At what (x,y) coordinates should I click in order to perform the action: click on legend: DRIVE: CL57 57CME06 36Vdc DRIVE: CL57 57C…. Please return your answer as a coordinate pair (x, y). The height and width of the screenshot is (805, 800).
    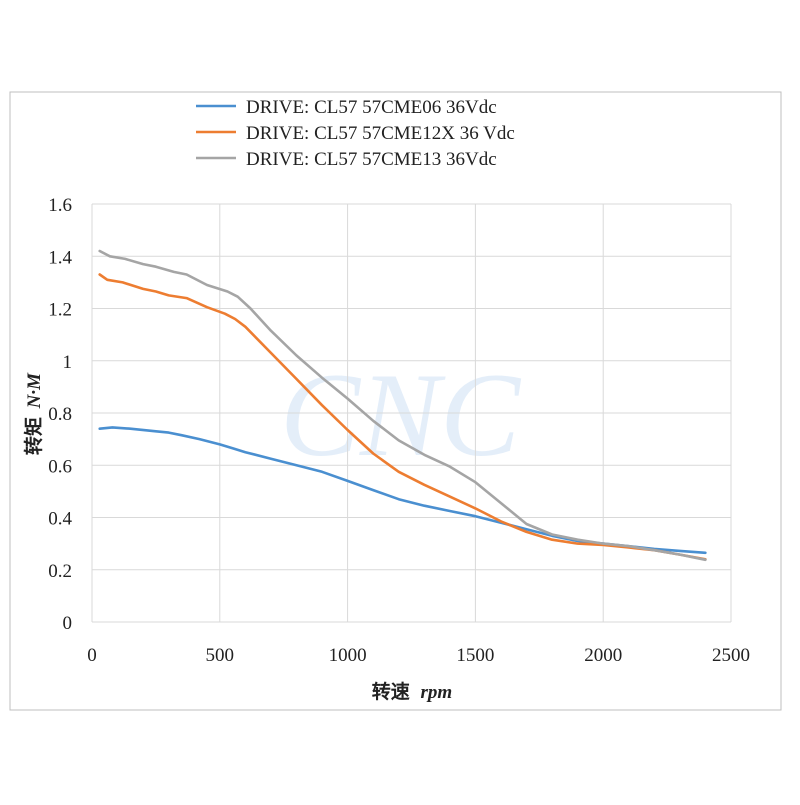
    Looking at the image, I should click on (355, 133).